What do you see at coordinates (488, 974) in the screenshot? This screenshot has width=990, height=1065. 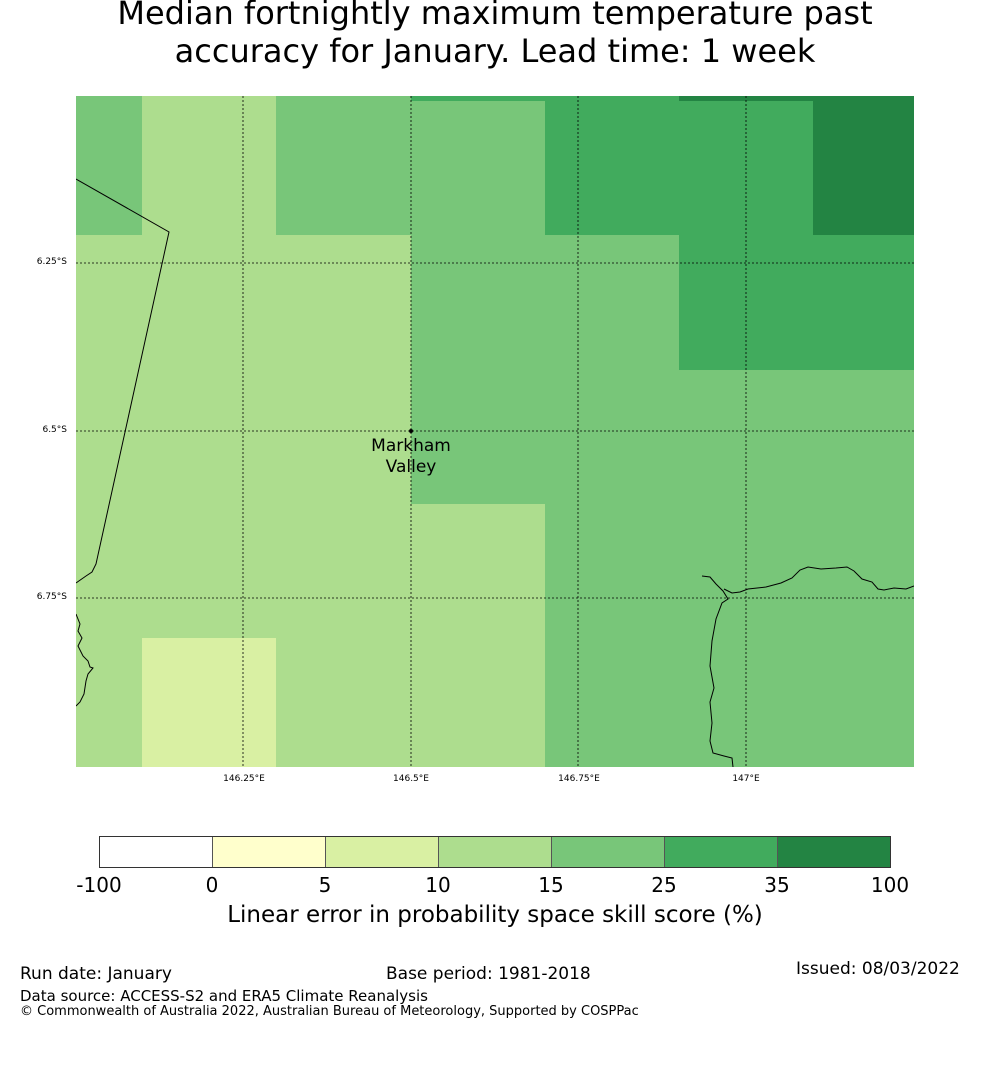 I see `base-period: Base period: 1981-2018` at bounding box center [488, 974].